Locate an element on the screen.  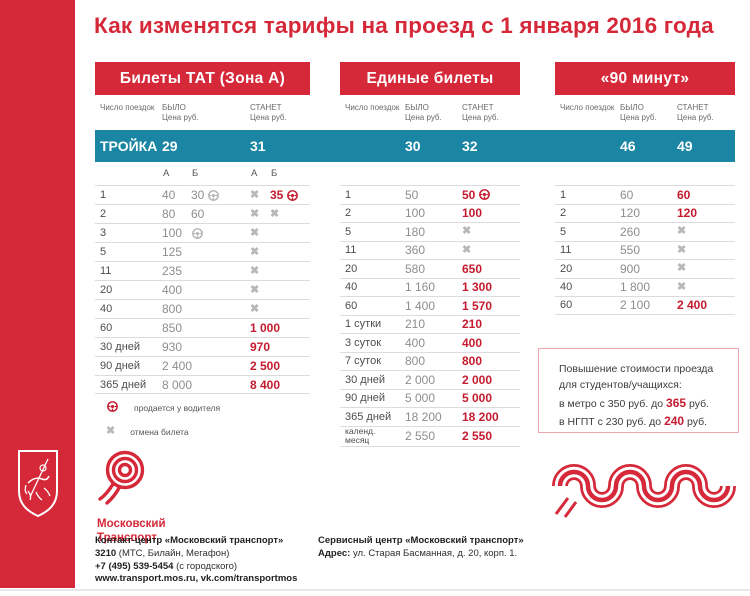
table-row: 1 50 50 is located at coordinates (430, 194).